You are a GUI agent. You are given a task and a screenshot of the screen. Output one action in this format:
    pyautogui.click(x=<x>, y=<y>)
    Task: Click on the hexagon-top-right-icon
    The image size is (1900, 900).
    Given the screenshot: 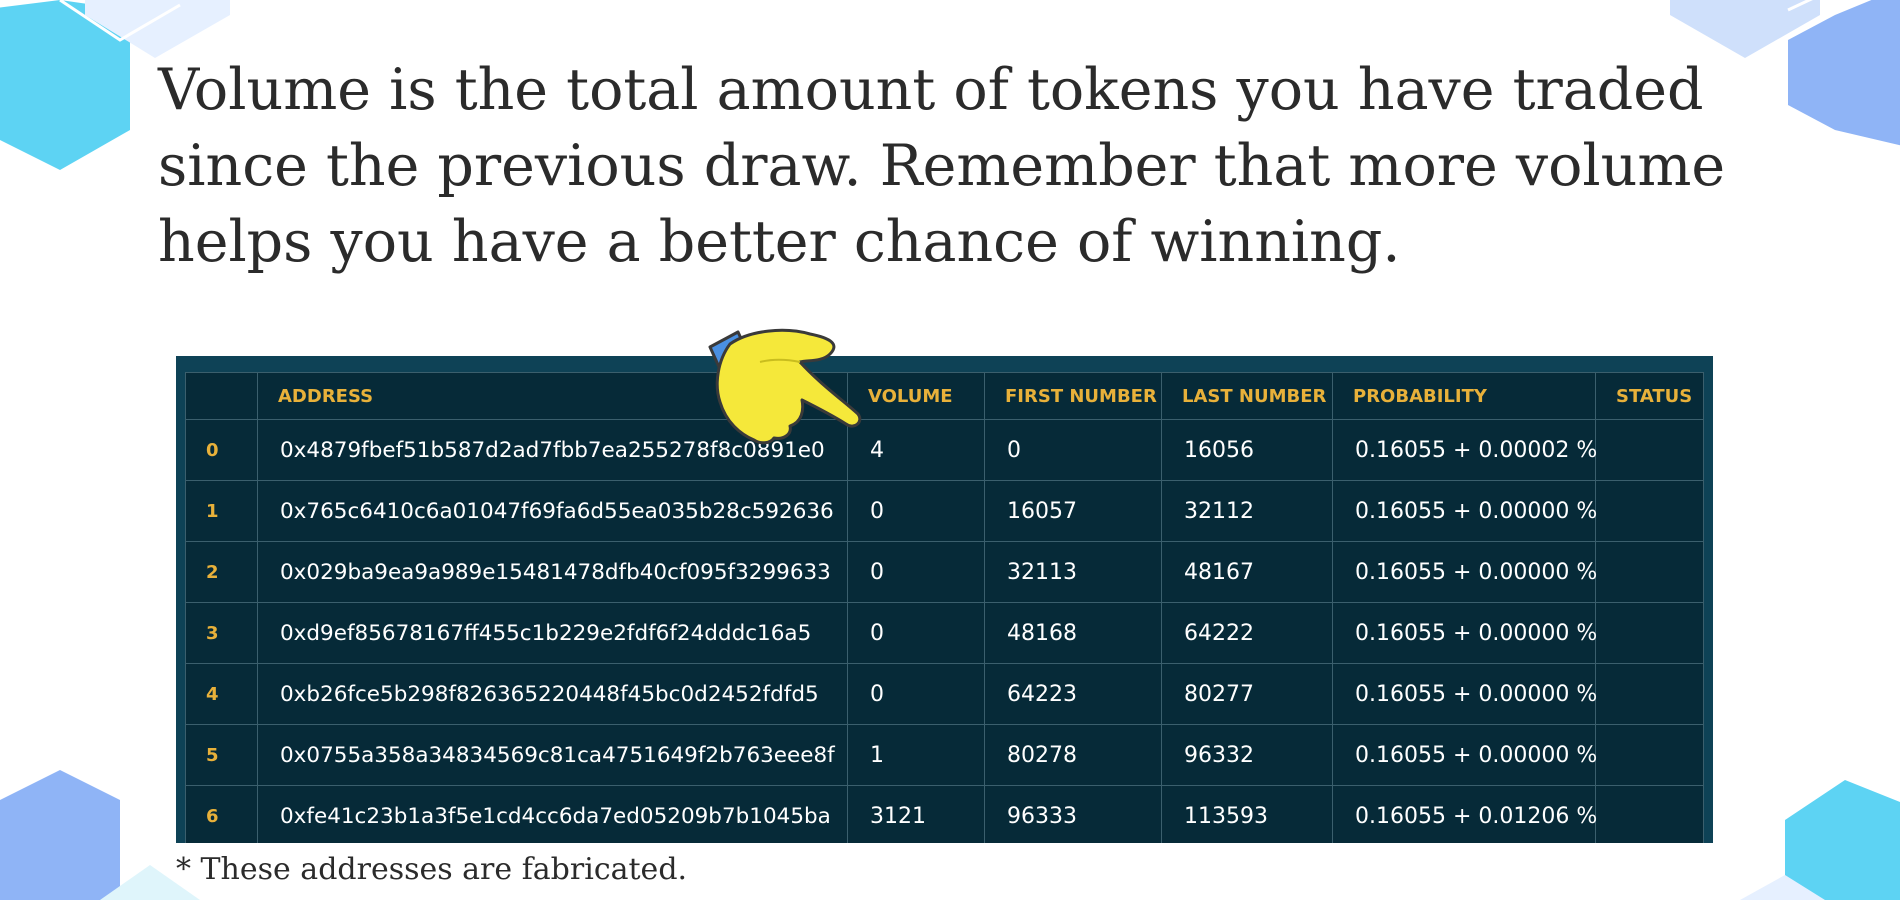 What is the action you would take?
    pyautogui.click(x=1785, y=73)
    